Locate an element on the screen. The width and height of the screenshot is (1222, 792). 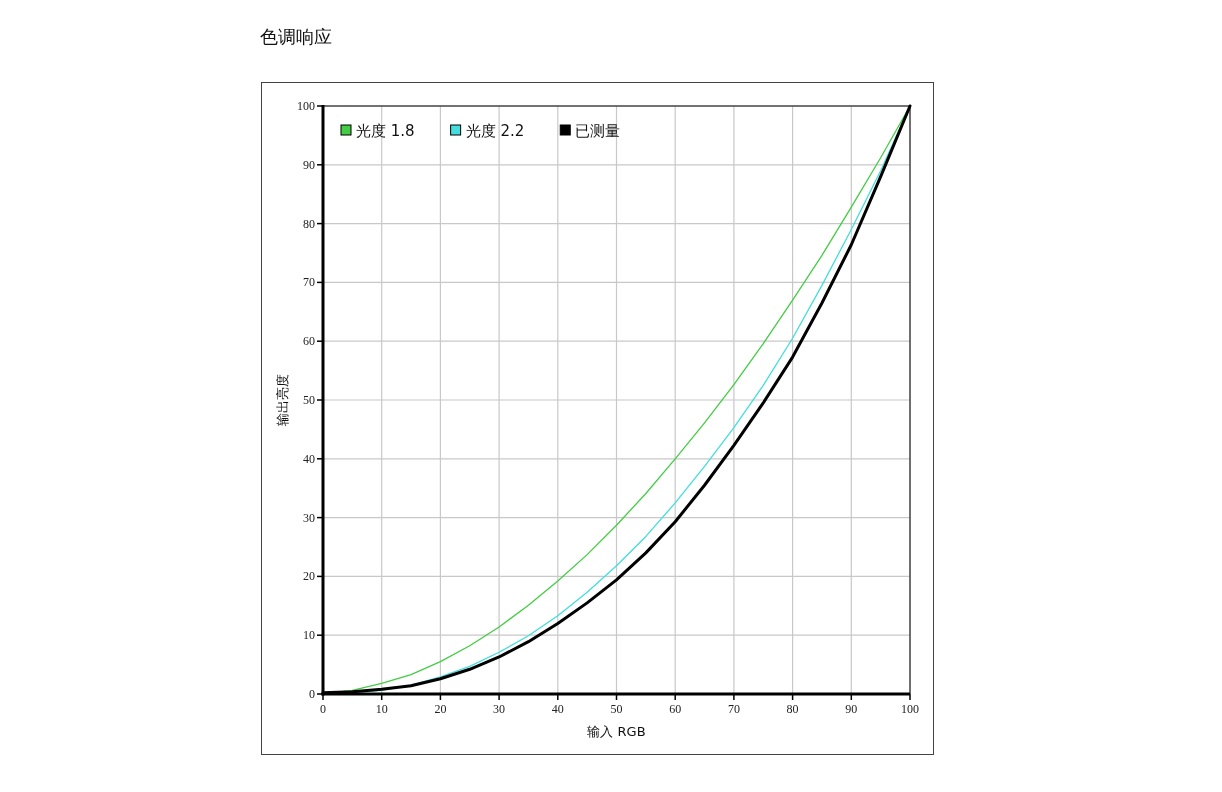
y-tick-label: 20 is located at coordinates (309, 576).